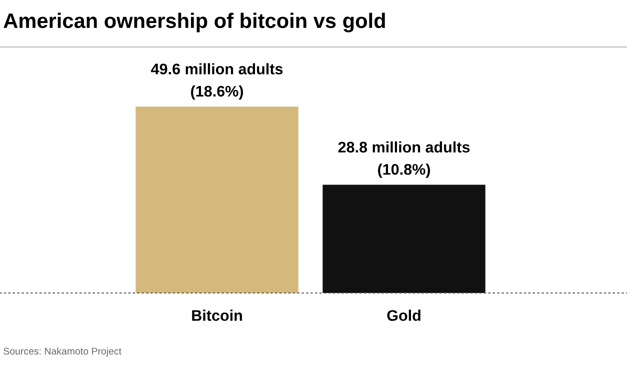 The image size is (627, 376). What do you see at coordinates (217, 92) in the screenshot?
I see `annotation: (18.6%)` at bounding box center [217, 92].